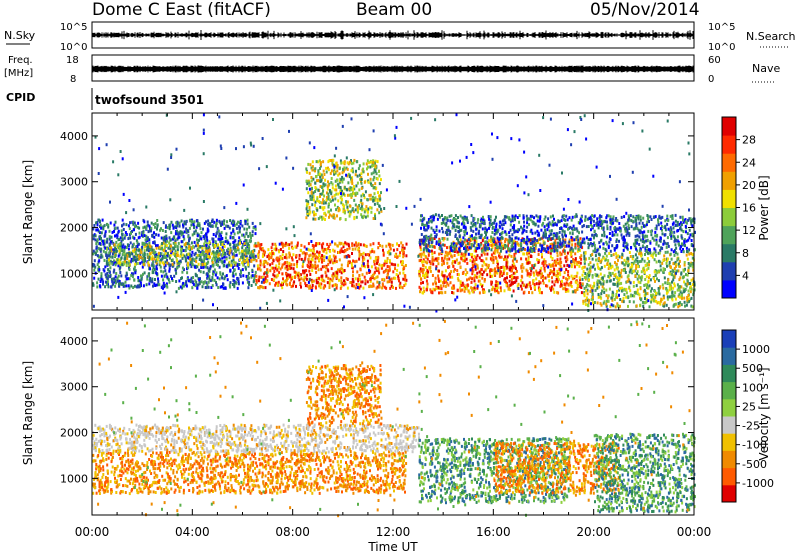 The width and height of the screenshot is (800, 554). Describe the element at coordinates (771, 36) in the screenshot. I see `nsearch-label: N.Search` at that location.